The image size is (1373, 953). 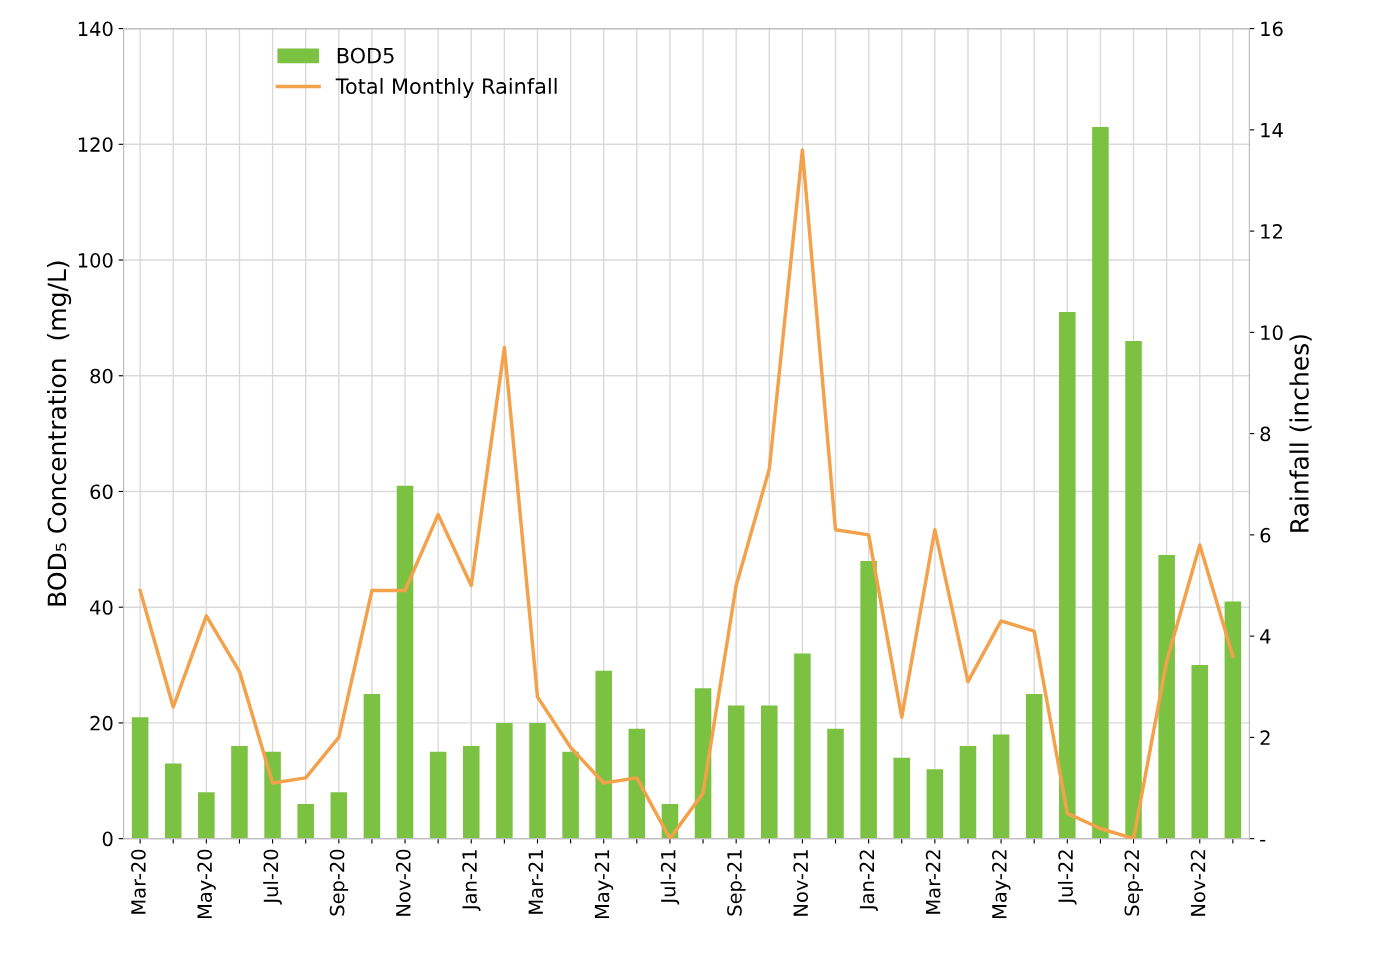 I want to click on y-tick-label: 120, so click(x=95, y=144).